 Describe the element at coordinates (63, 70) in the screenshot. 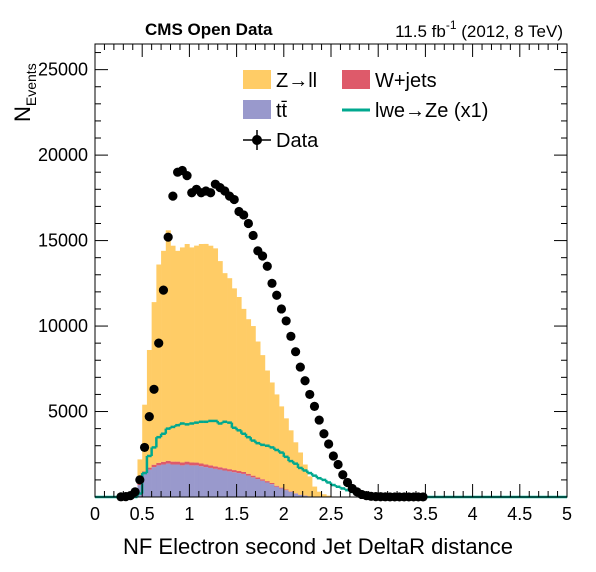

I see `y-tick-label: 25000` at that location.